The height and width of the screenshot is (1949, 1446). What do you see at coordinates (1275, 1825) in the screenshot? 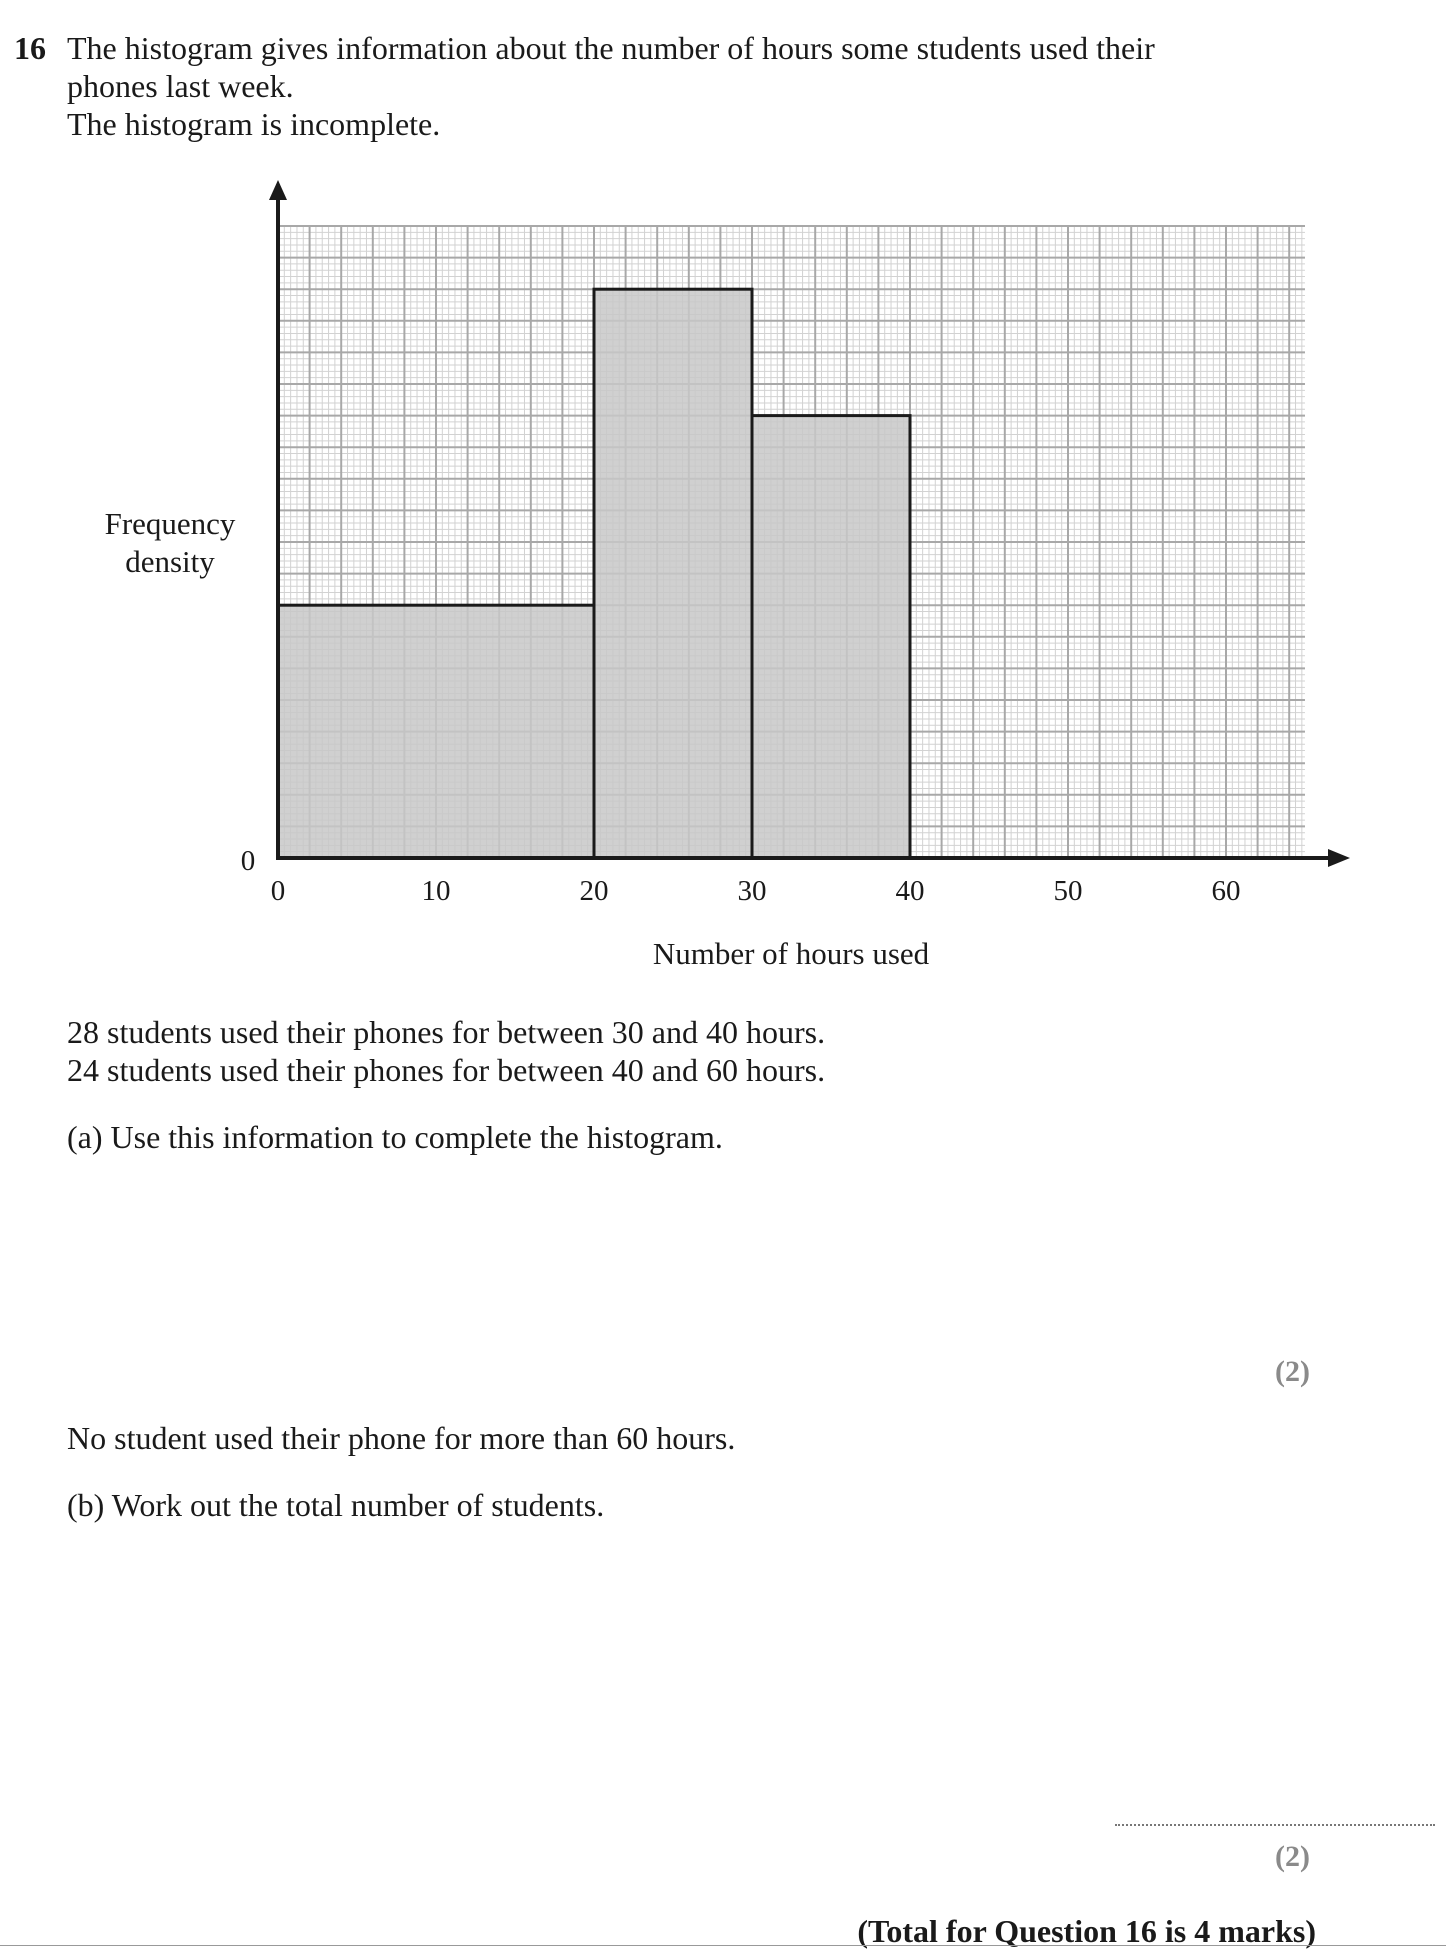
I see `answer-line` at bounding box center [1275, 1825].